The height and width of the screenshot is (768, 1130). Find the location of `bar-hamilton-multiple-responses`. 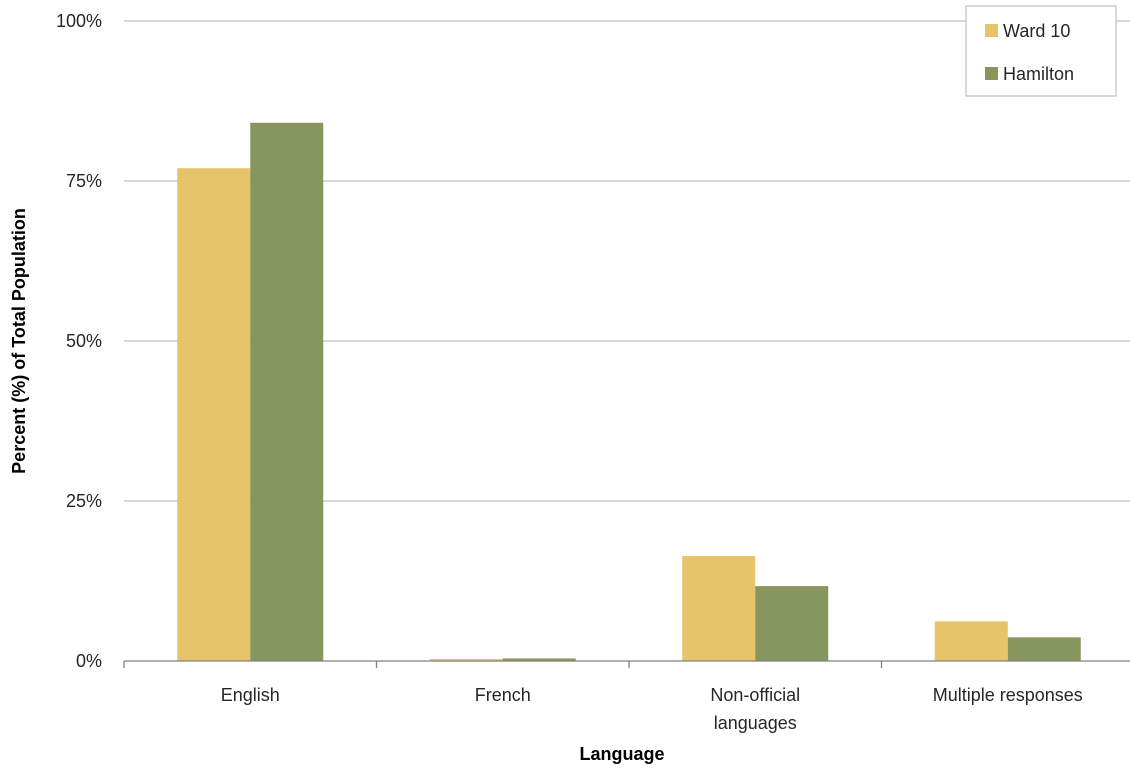

bar-hamilton-multiple-responses is located at coordinates (1044, 649).